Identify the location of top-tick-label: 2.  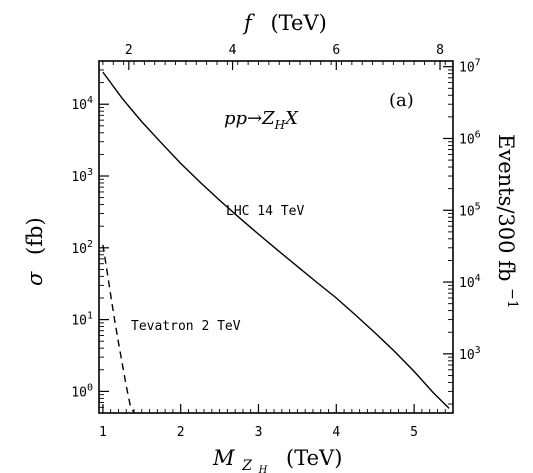
(129, 50).